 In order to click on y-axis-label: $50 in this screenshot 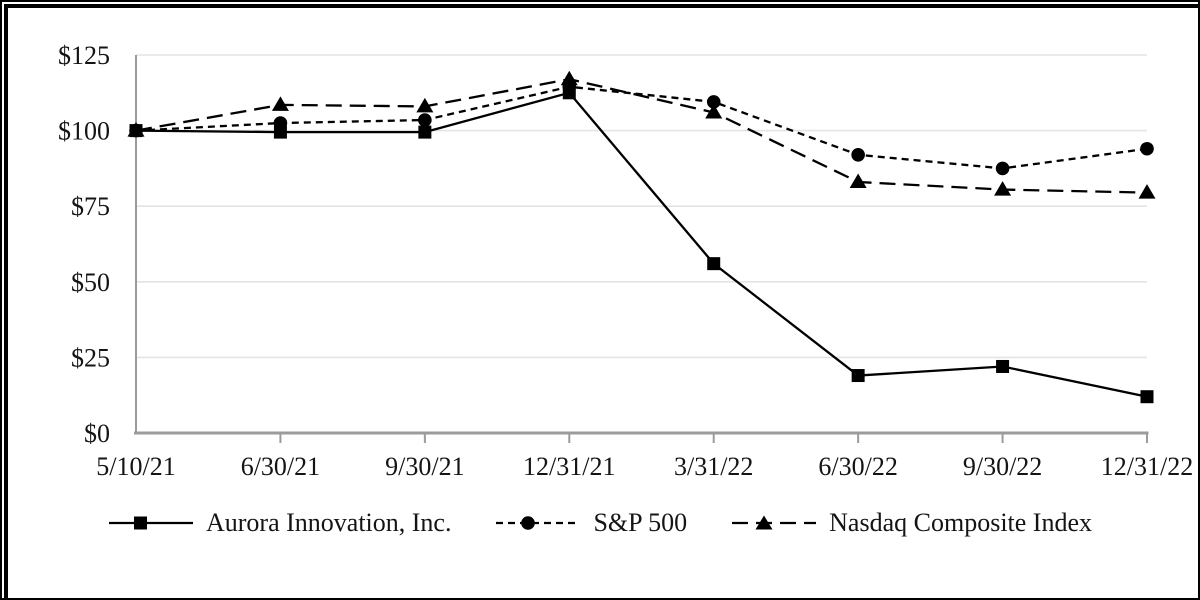, I will do `click(90, 282)`.